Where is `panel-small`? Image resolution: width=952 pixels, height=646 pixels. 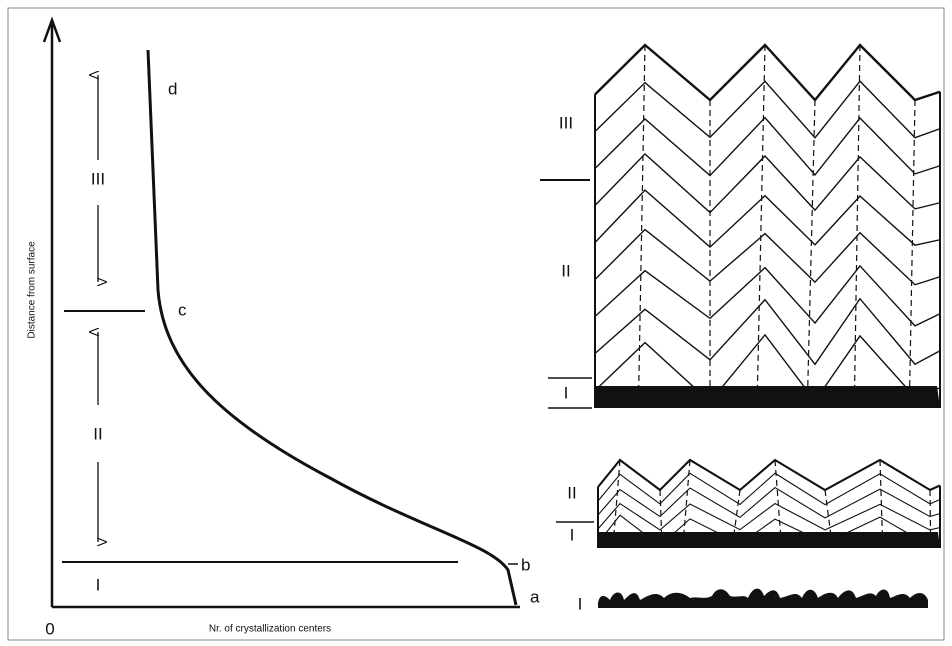 panel-small is located at coordinates (763, 598).